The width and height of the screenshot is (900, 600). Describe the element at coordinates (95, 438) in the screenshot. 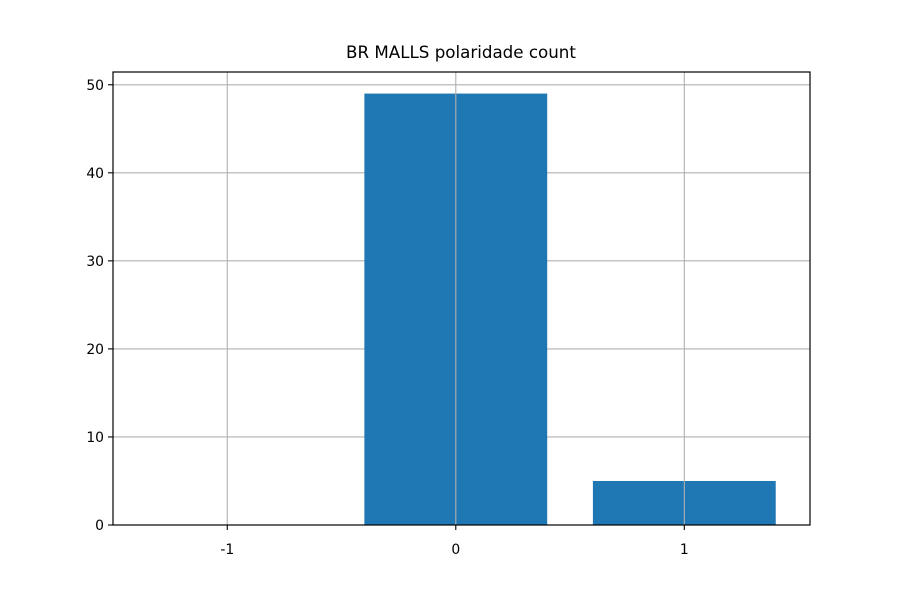

I see `y-tick-label: 10` at that location.